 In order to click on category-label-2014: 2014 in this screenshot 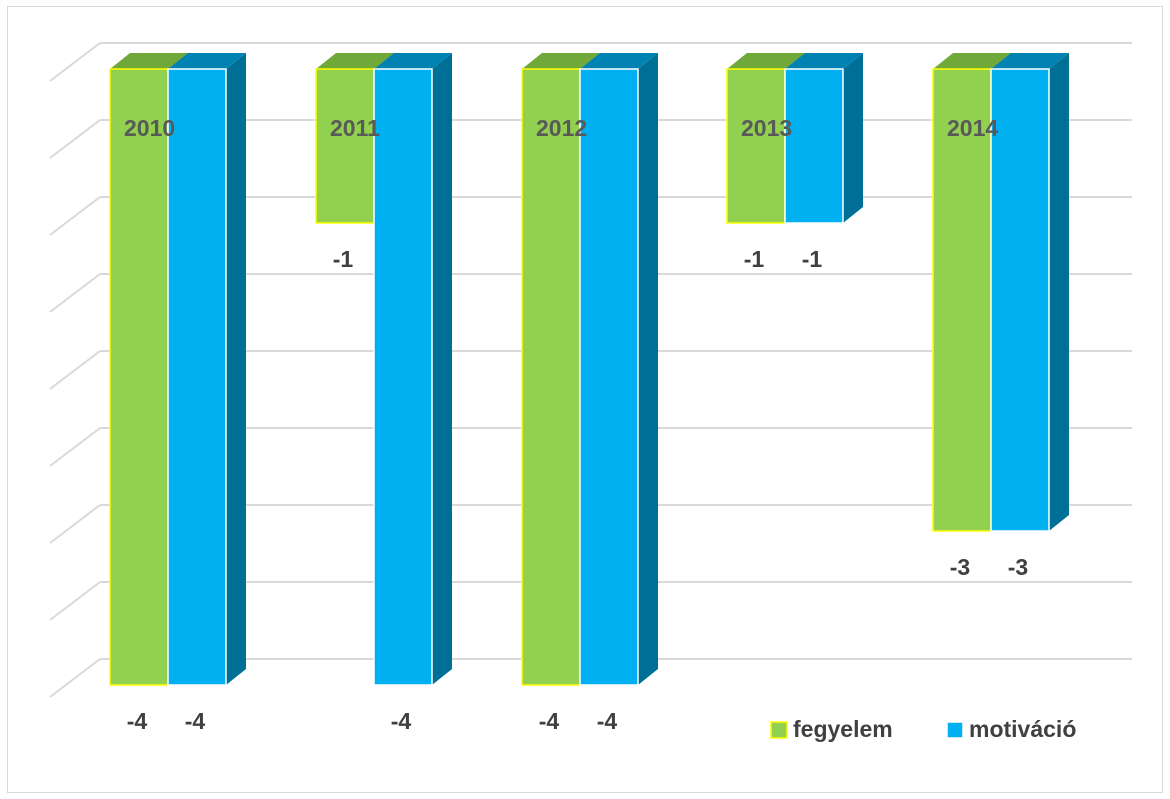, I will do `click(972, 128)`.